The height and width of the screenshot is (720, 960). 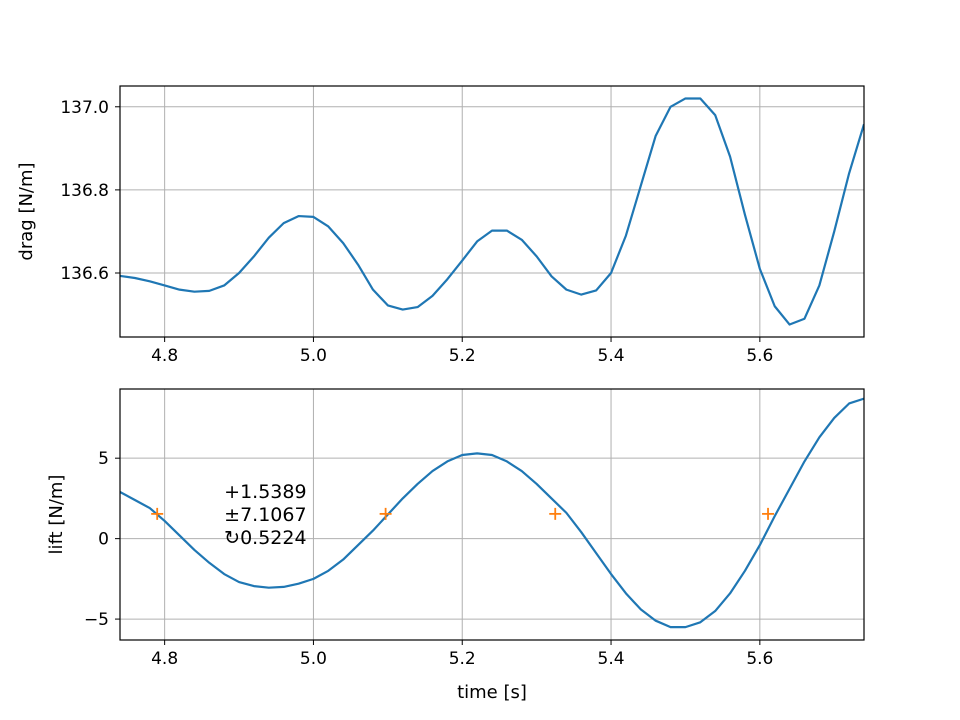 What do you see at coordinates (462, 659) in the screenshot?
I see `lift-x-tick-label: 5.2` at bounding box center [462, 659].